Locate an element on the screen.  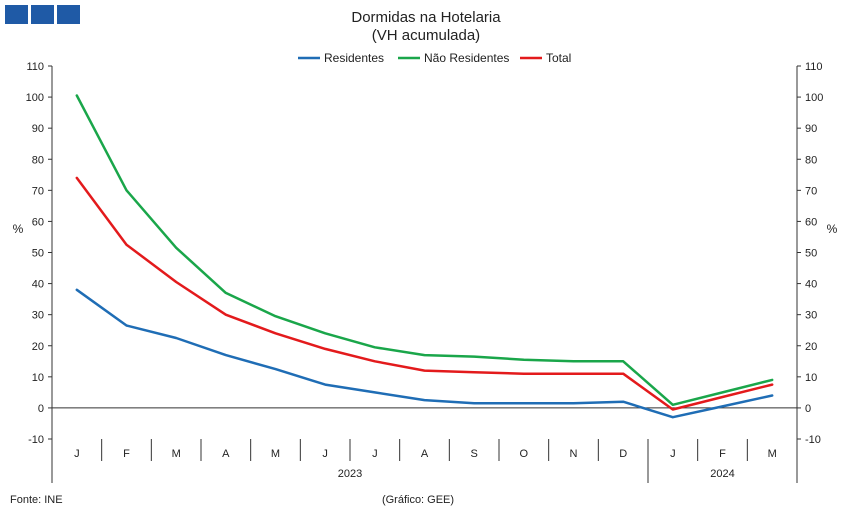
x-tick-label: N is located at coordinates (574, 454).